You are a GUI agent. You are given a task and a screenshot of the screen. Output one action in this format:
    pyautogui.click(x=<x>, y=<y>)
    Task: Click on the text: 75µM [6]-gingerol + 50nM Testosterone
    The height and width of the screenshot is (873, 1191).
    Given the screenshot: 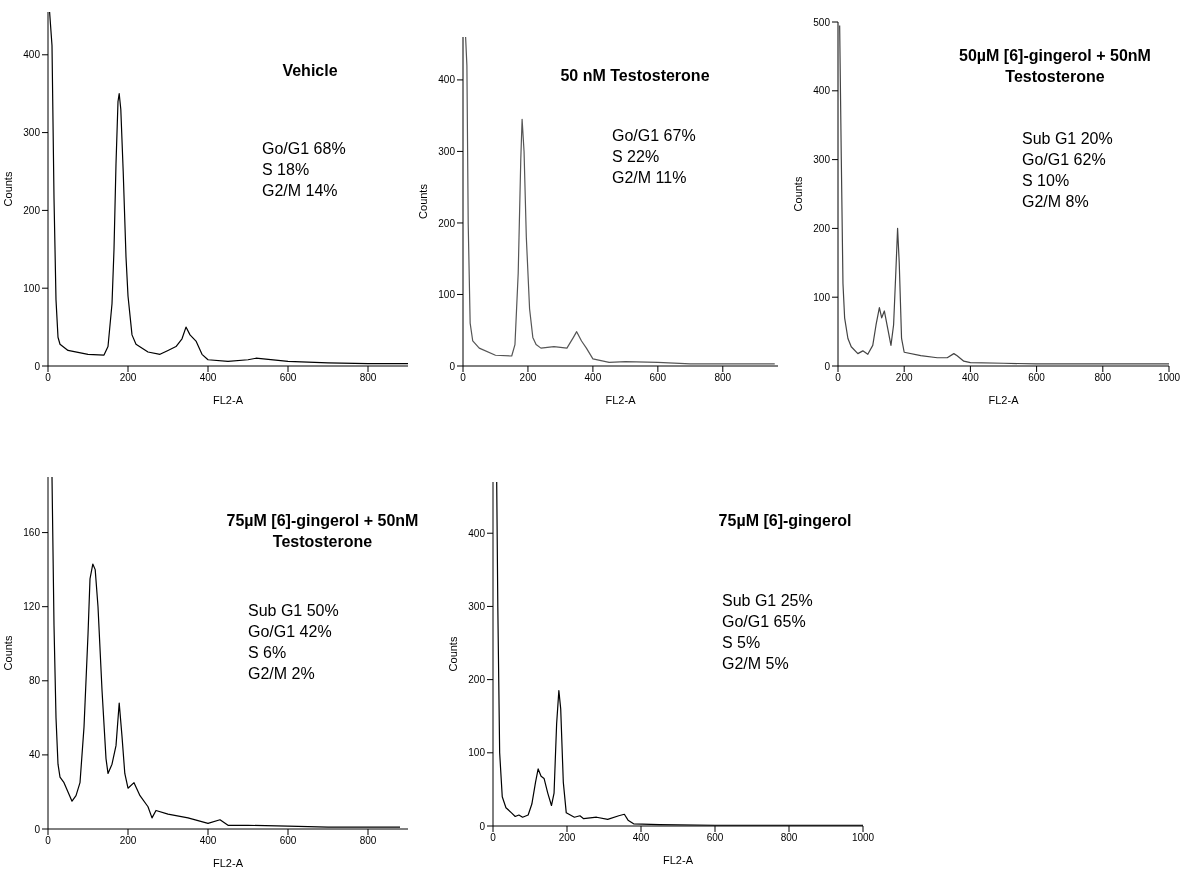 What is the action you would take?
    pyautogui.click(x=322, y=531)
    